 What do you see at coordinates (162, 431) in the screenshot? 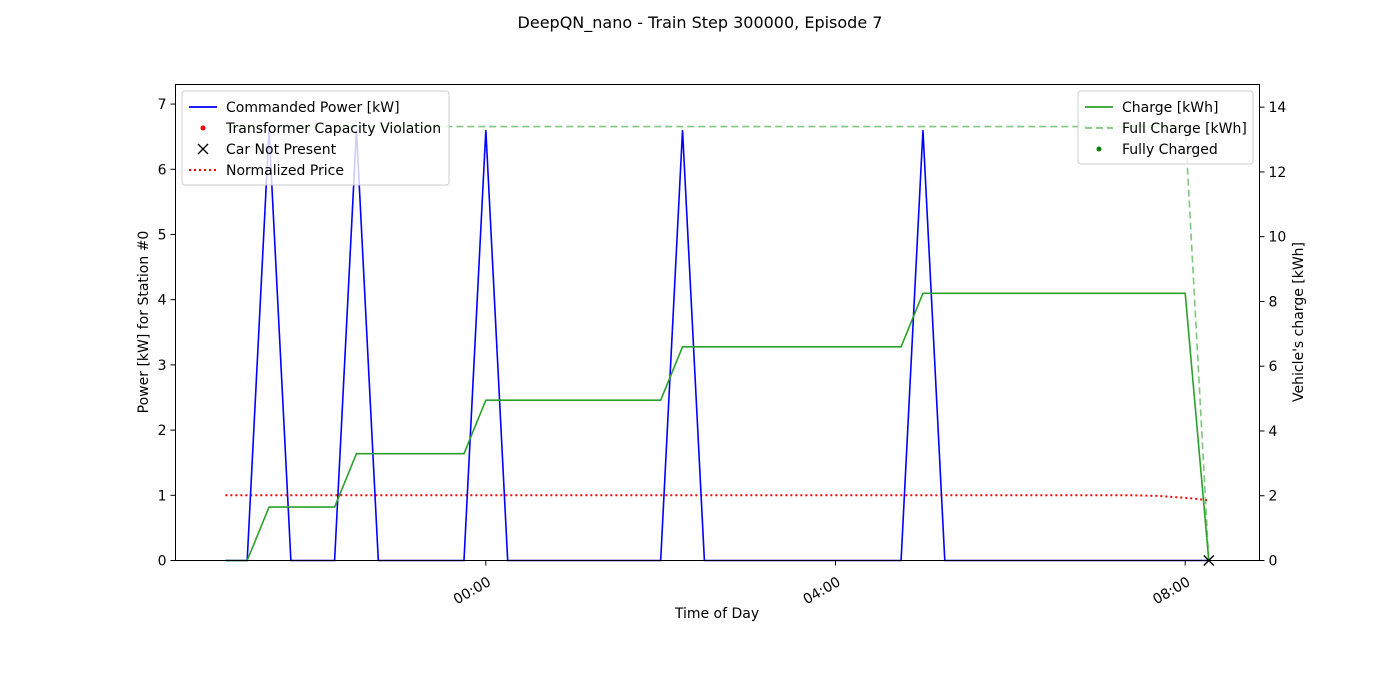
I see `y-tick-label-left: 2` at bounding box center [162, 431].